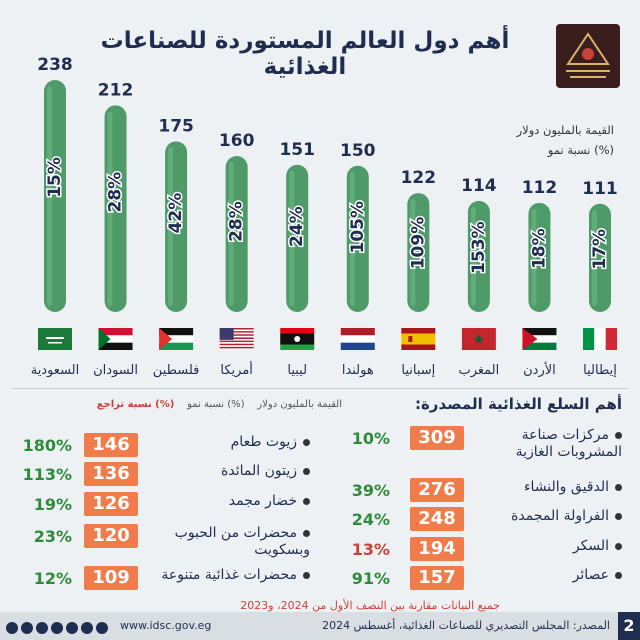  I want to click on goods-item: عصائر, so click(547, 575).